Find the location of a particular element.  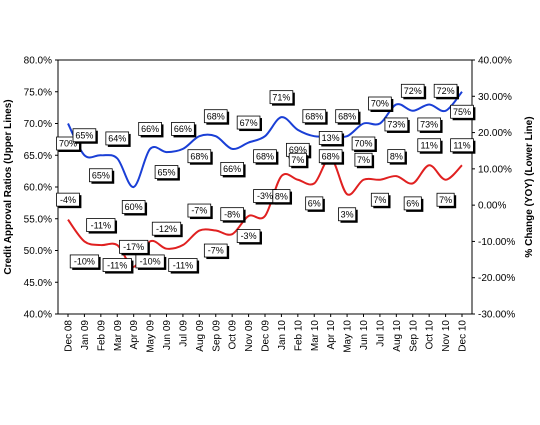

x-tick-label: Apr 10 is located at coordinates (331, 335).